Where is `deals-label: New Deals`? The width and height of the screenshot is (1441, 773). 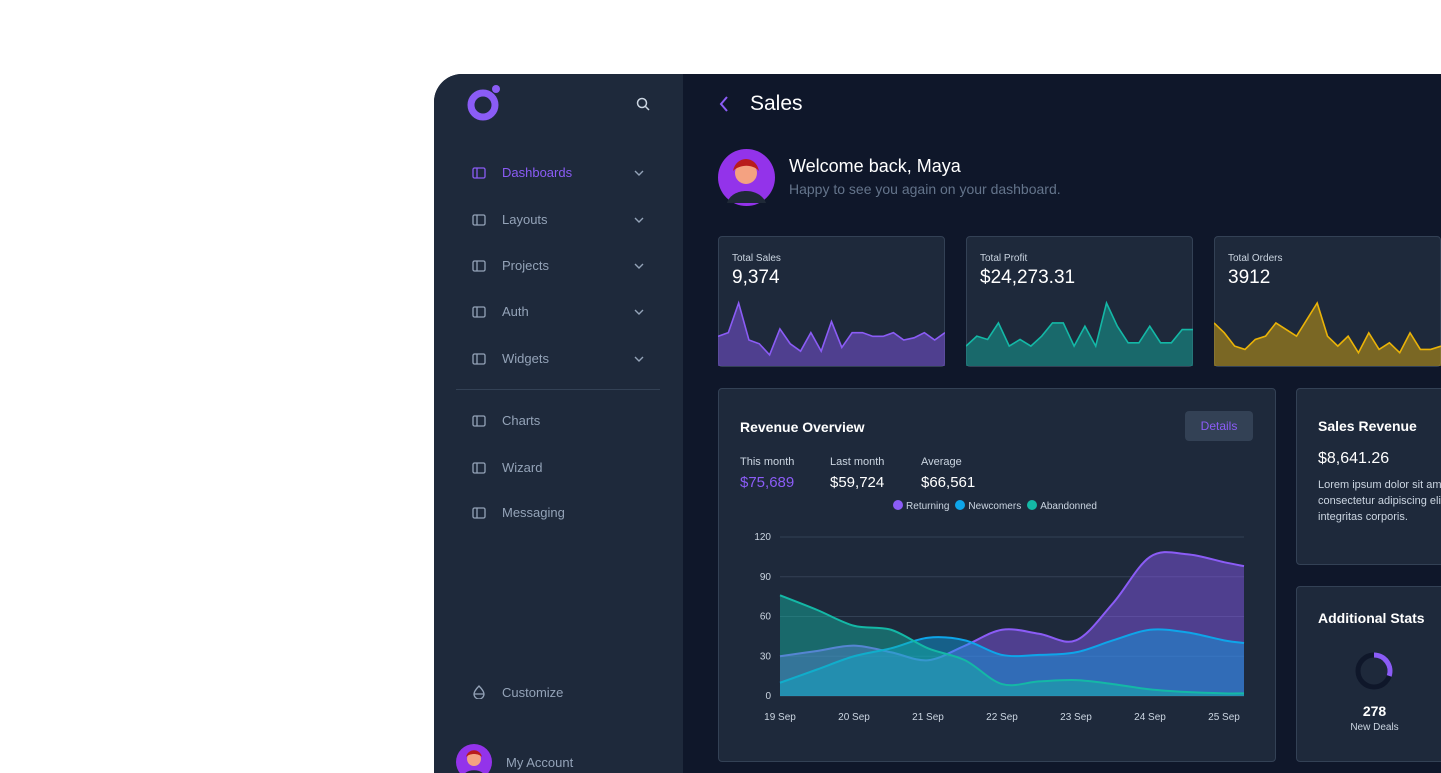 deals-label: New Deals is located at coordinates (1374, 727).